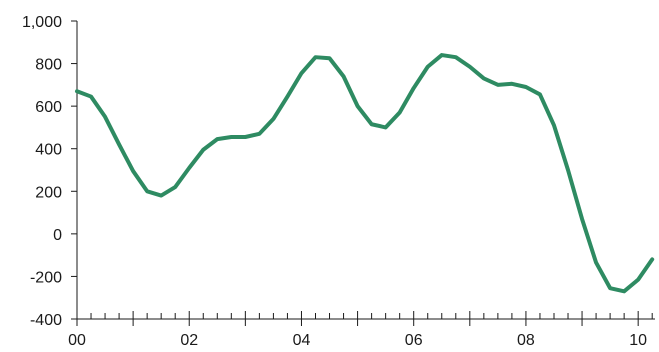 The width and height of the screenshot is (659, 352). Describe the element at coordinates (42, 22) in the screenshot. I see `y-tick-label: 1,000` at that location.